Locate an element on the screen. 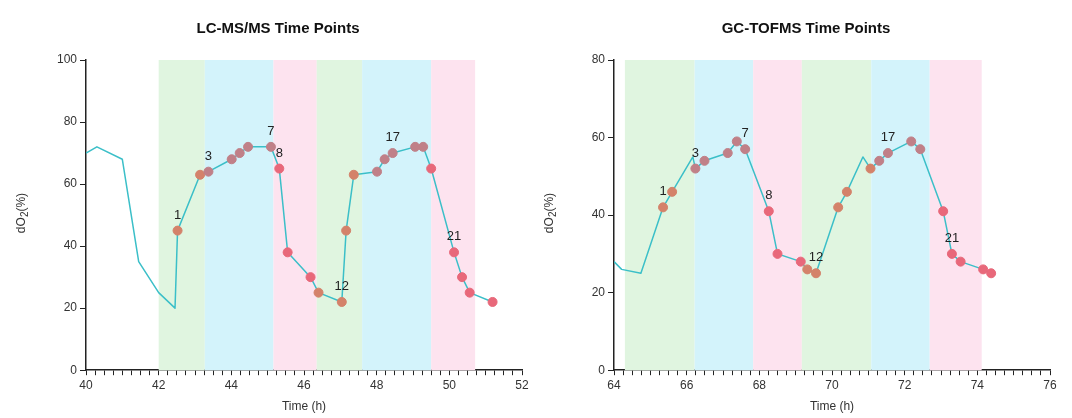  x-tick-label: 76 is located at coordinates (1050, 384).